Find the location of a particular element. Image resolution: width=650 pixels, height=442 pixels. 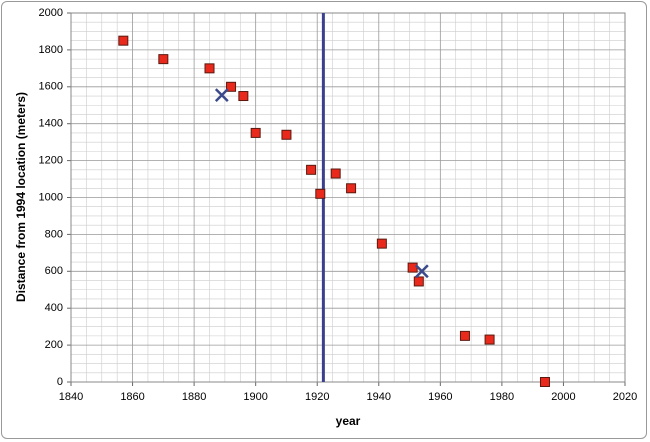

x-tick-label: 1960 is located at coordinates (440, 397).